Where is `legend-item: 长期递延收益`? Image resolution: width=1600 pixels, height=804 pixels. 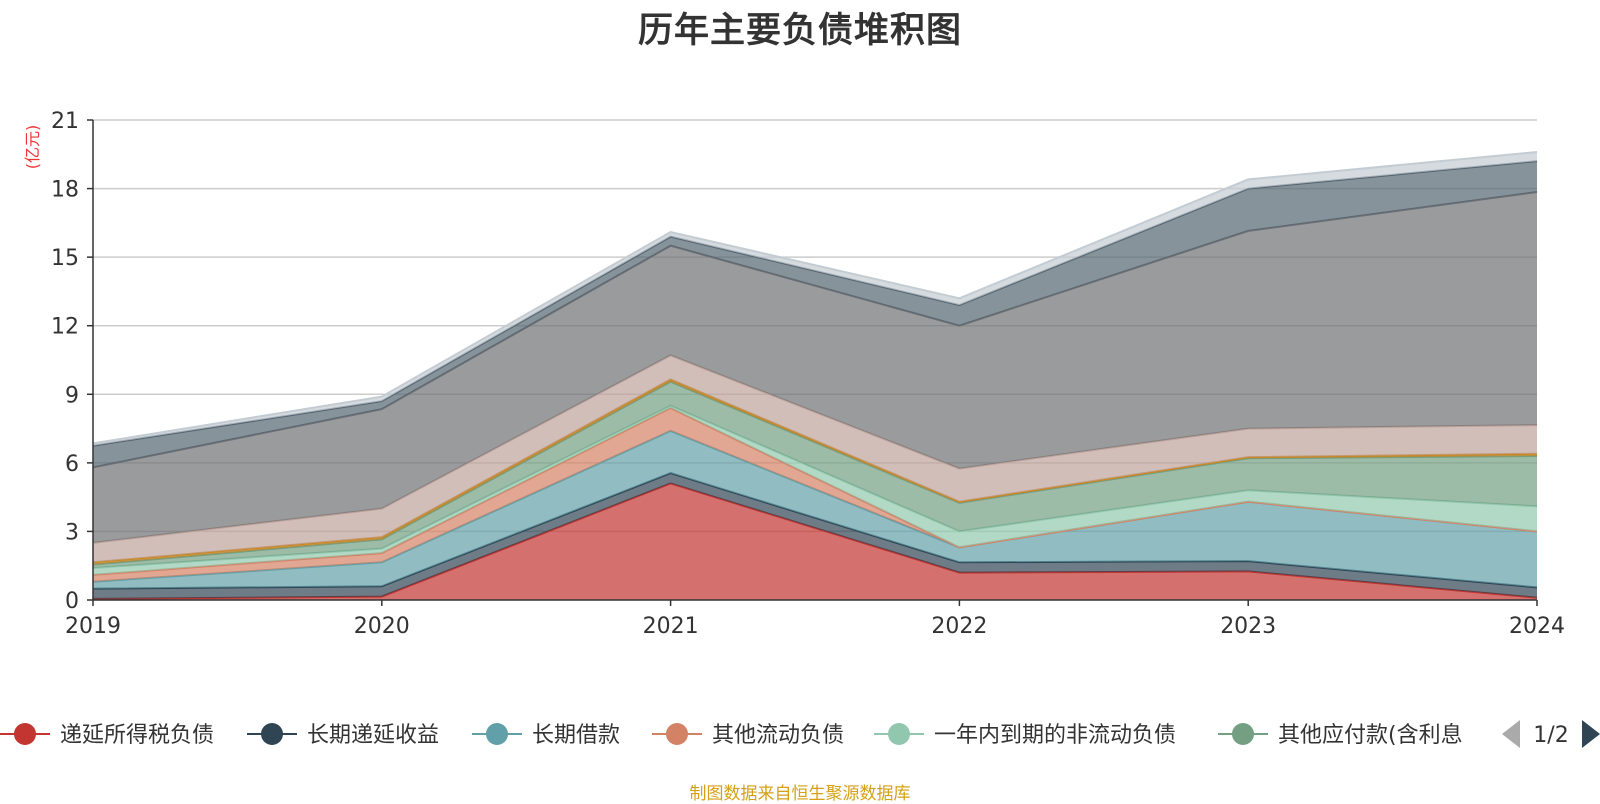 legend-item: 长期递延收益 is located at coordinates (343, 735).